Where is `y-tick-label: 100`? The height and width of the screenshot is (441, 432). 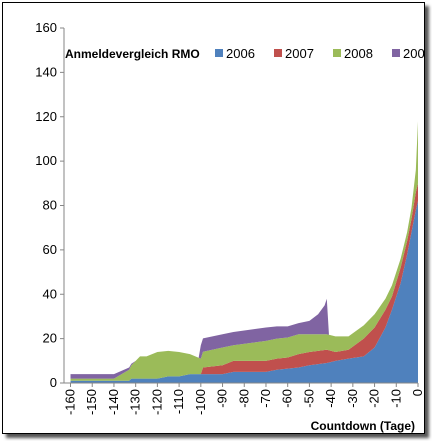 y-tick-label: 100 is located at coordinates (46, 160).